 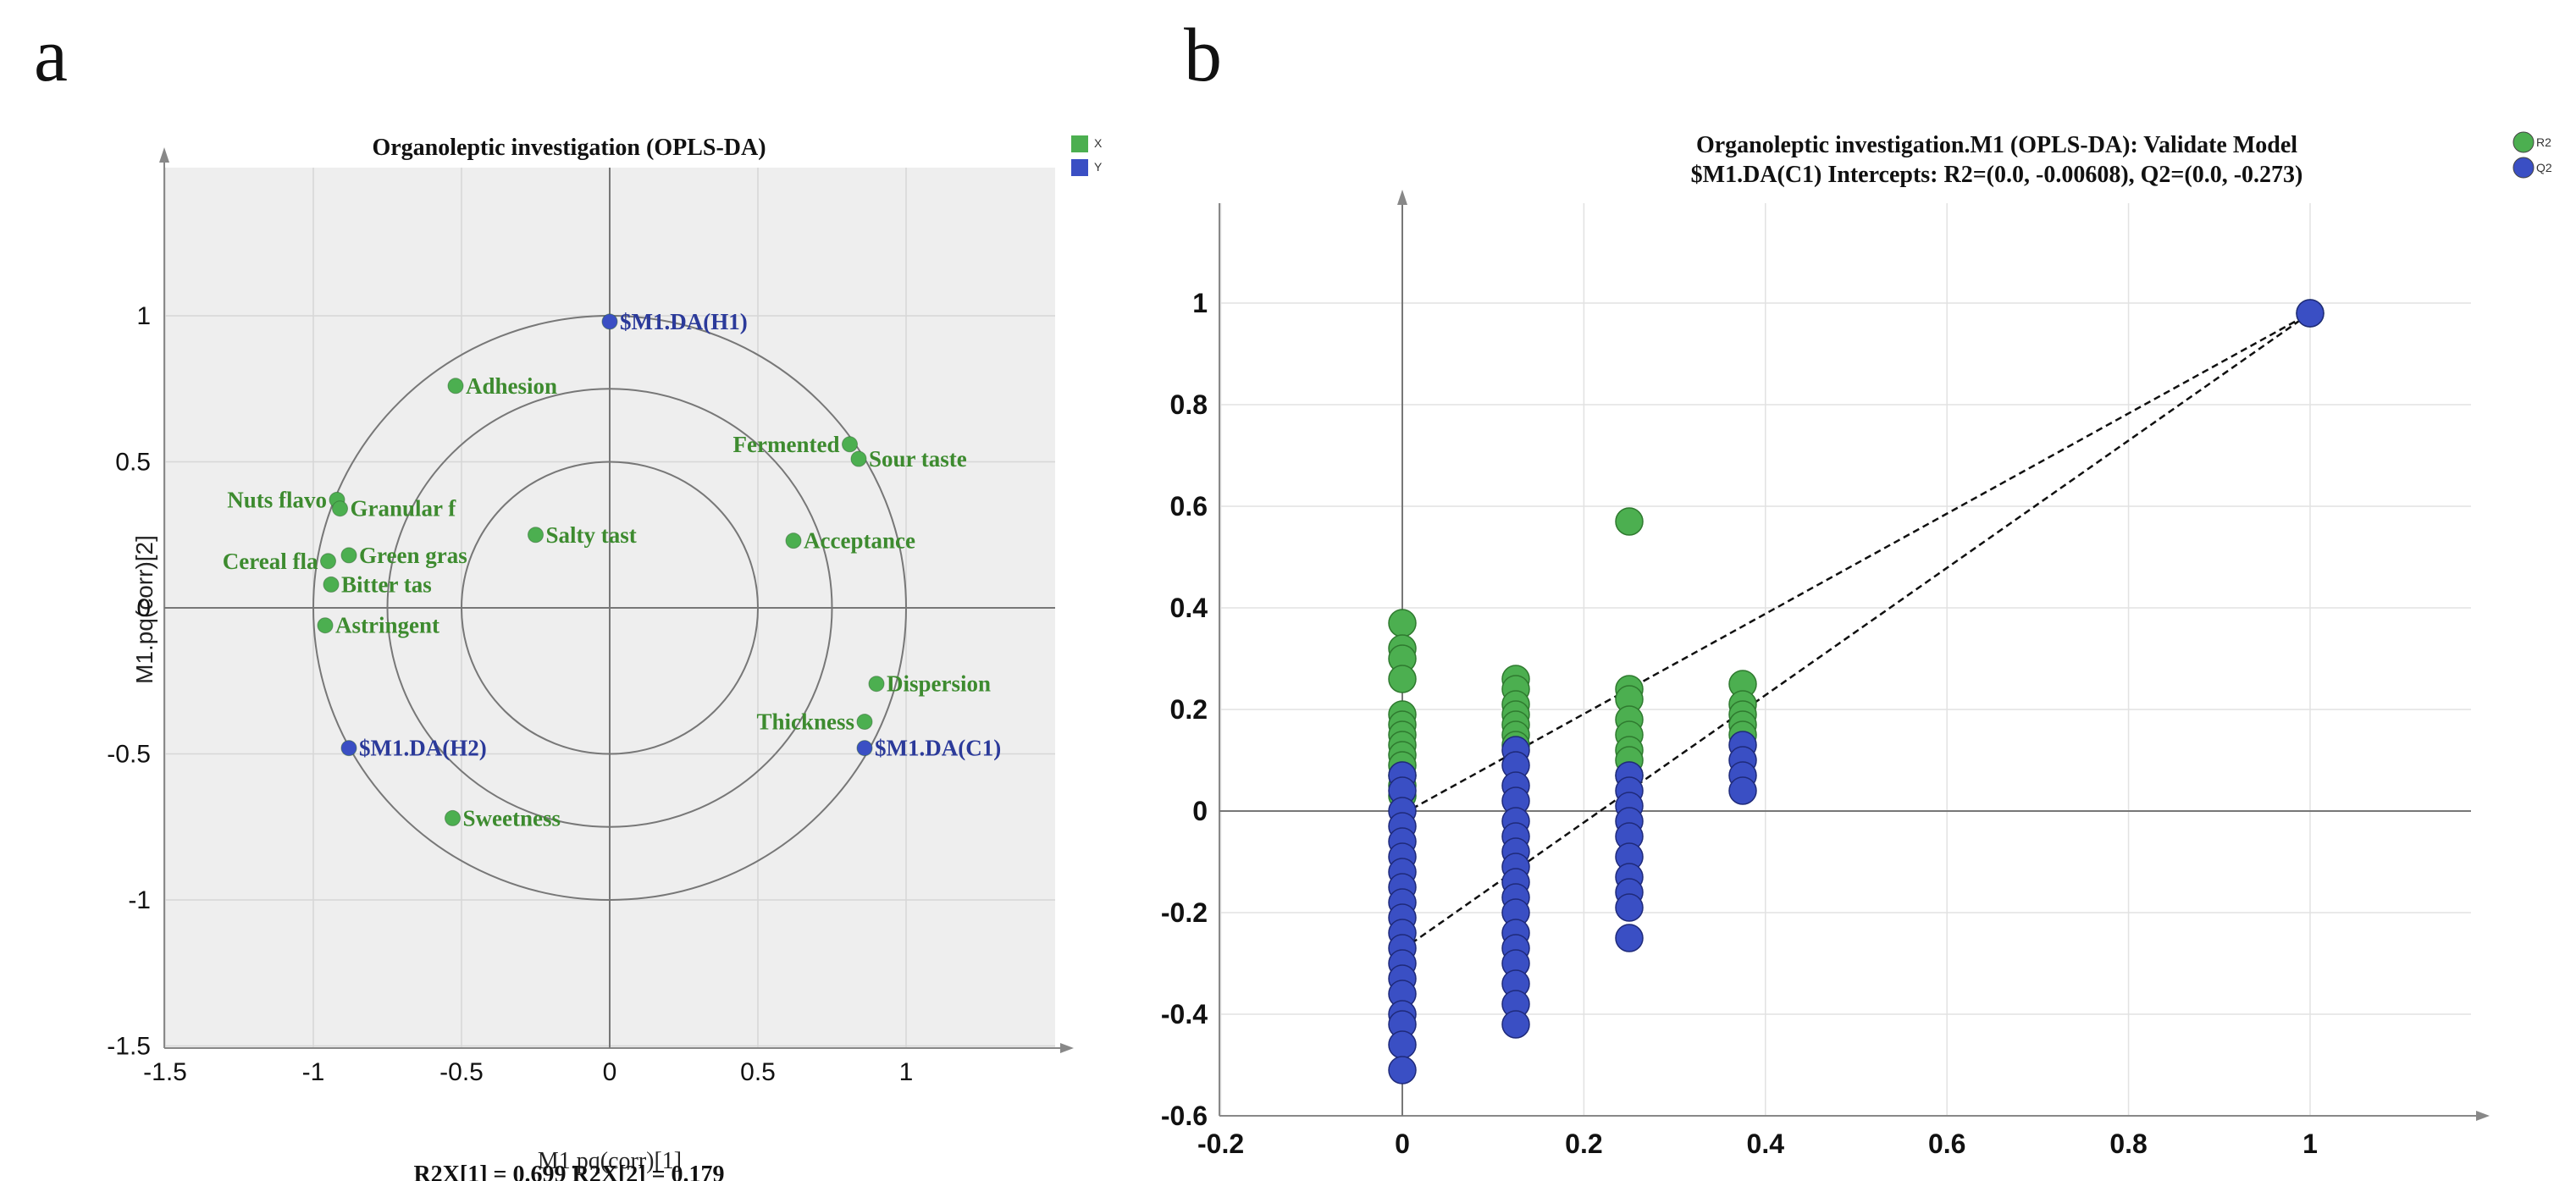 What do you see at coordinates (1402, 1144) in the screenshot?
I see `panel-b-xtick-0: 0` at bounding box center [1402, 1144].